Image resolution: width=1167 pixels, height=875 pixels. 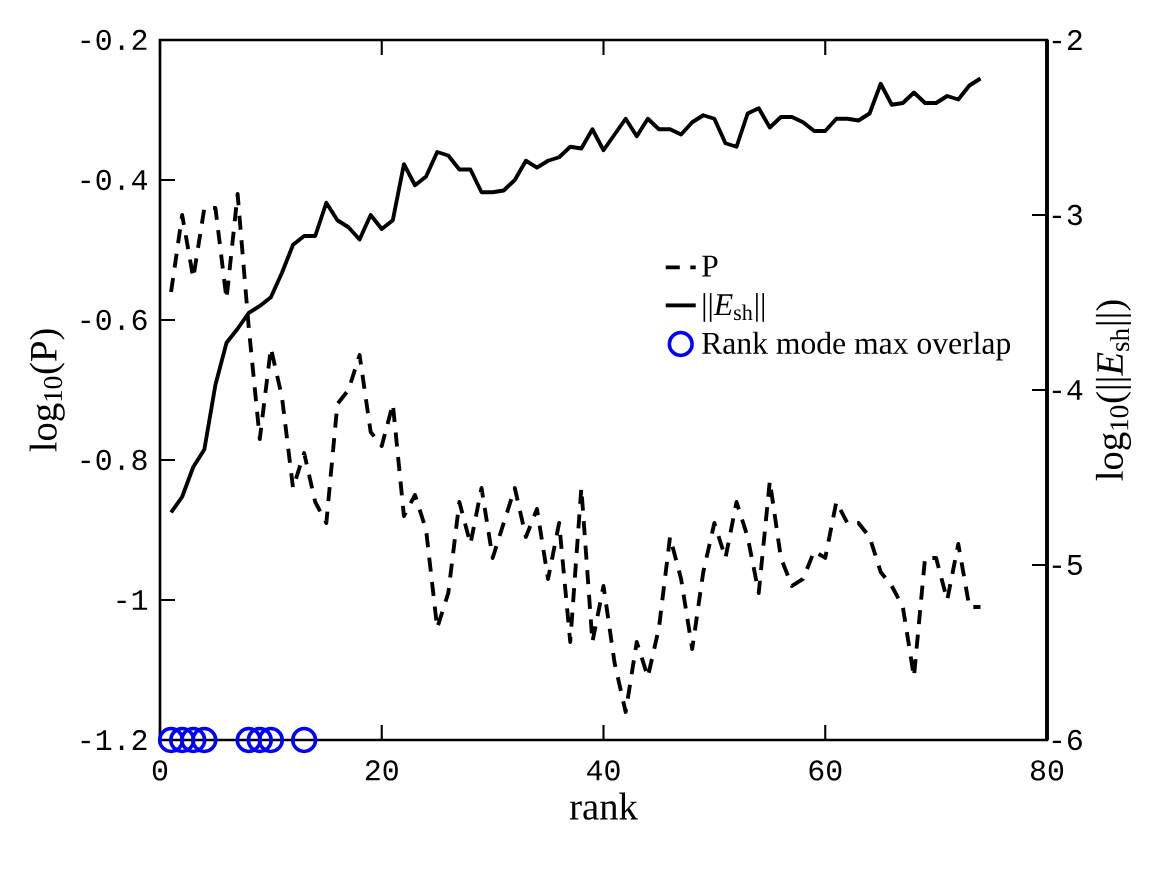 I want to click on x-tick-label: 0, so click(x=160, y=770).